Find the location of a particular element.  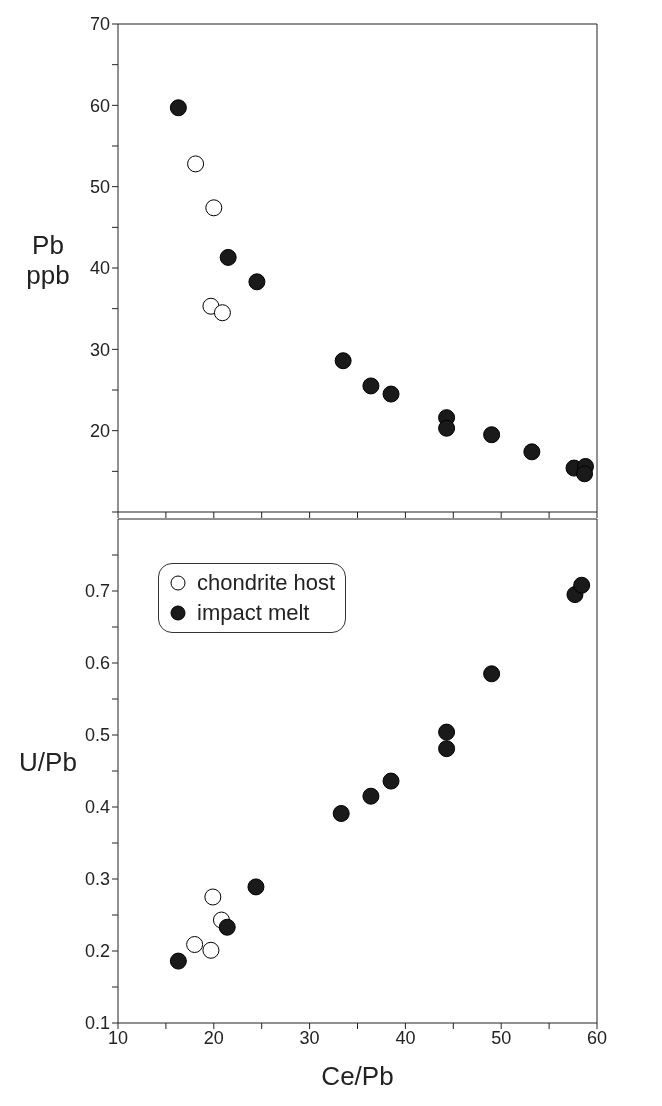

y-tick-label: 30 is located at coordinates (99, 349).